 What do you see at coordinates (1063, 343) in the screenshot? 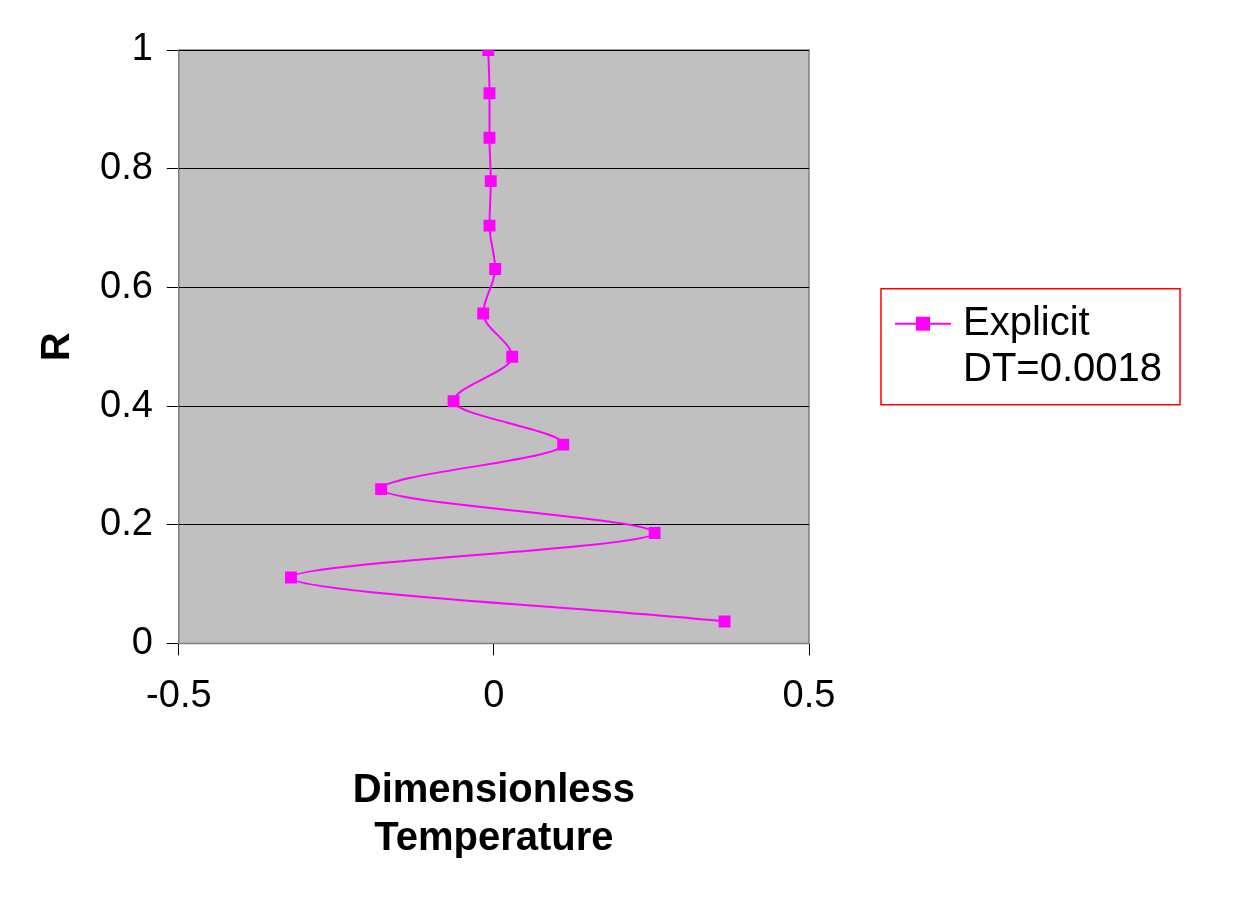
I see `legend-label: Explicit DT=0.0018` at bounding box center [1063, 343].